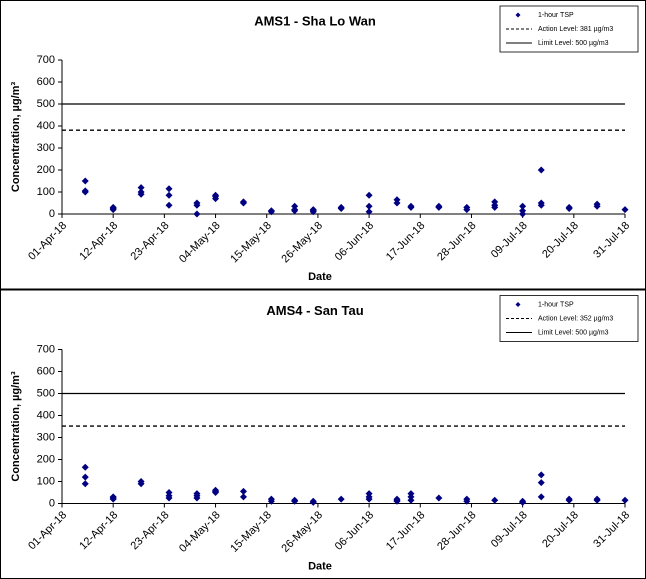 Image resolution: width=646 pixels, height=579 pixels. I want to click on chart-title: AMS4 - San Tau, so click(314, 310).